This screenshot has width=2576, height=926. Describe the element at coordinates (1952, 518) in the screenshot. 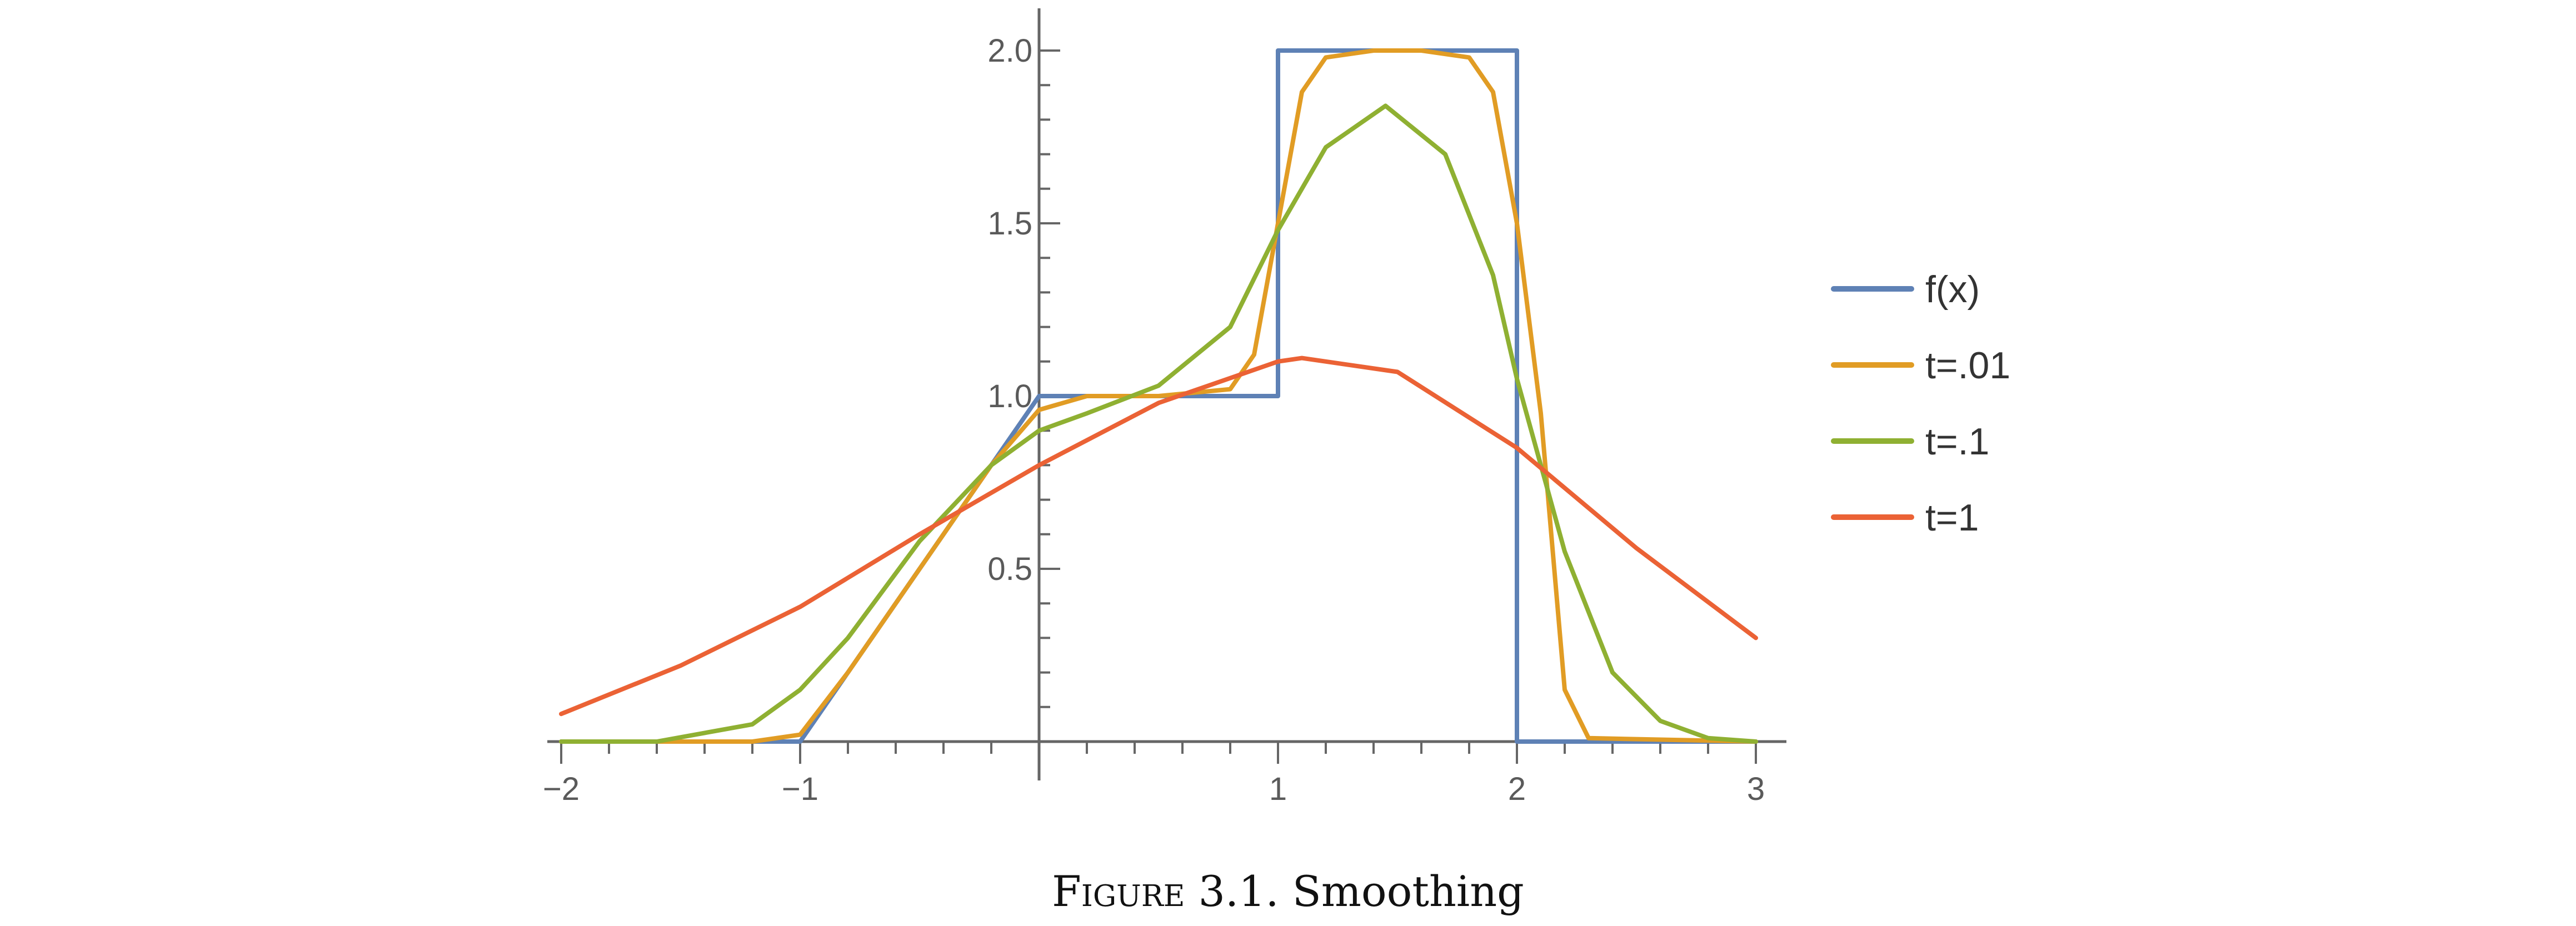

I see `legend-label: t=1` at that location.